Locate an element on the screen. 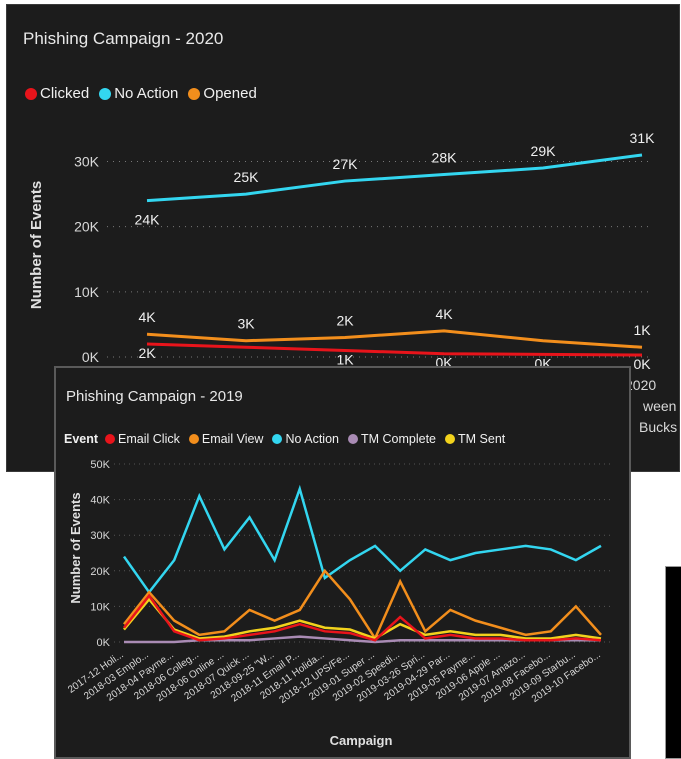 The height and width of the screenshot is (759, 681). data-label: 3K is located at coordinates (246, 324).